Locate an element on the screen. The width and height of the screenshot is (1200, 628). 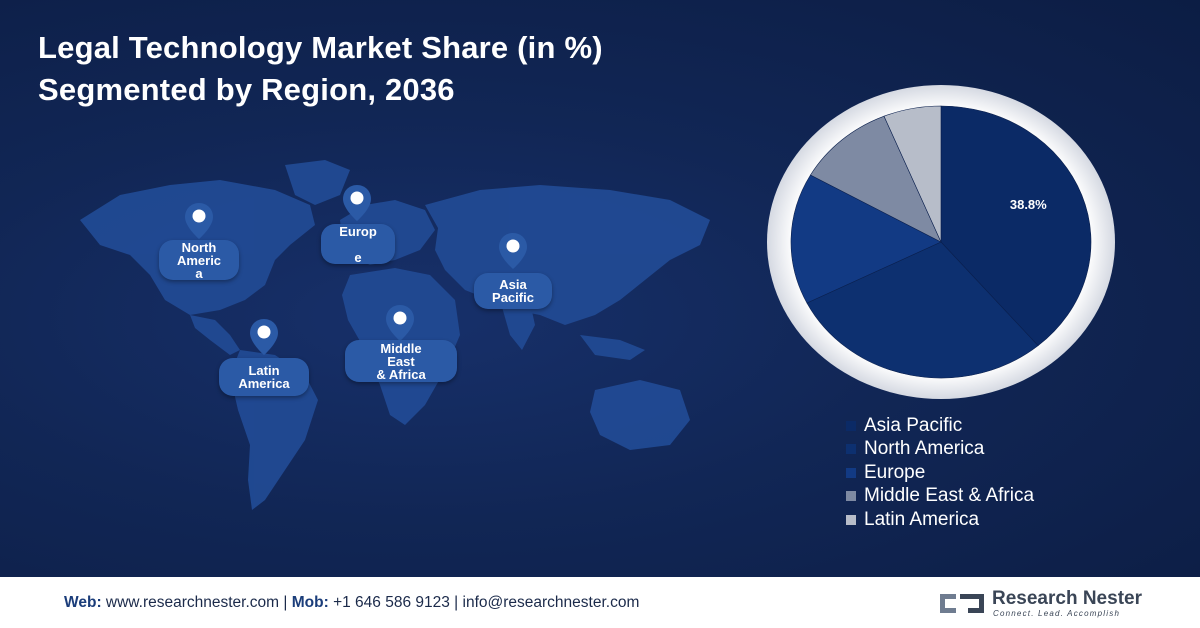
web-value: www.researchnester.com is located at coordinates (192, 602).